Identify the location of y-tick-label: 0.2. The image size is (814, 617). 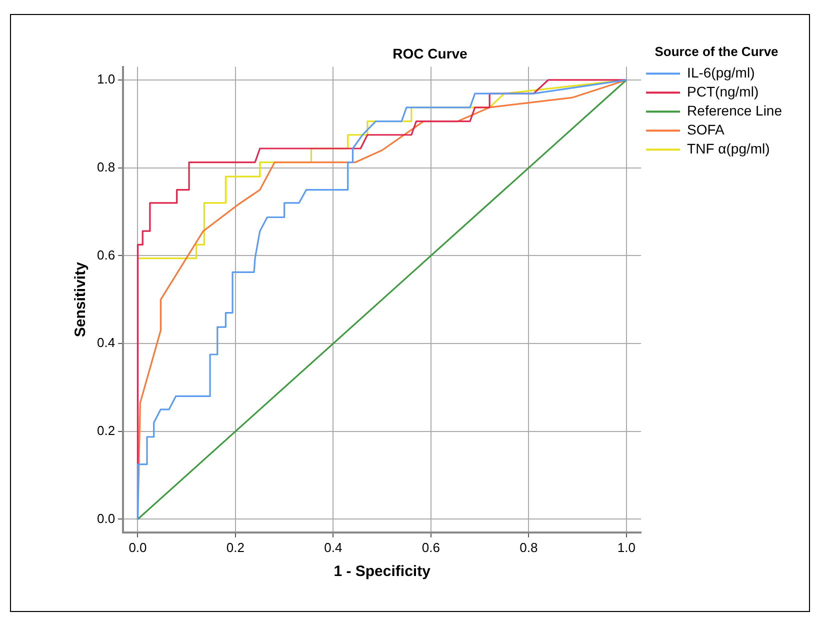
(106, 430).